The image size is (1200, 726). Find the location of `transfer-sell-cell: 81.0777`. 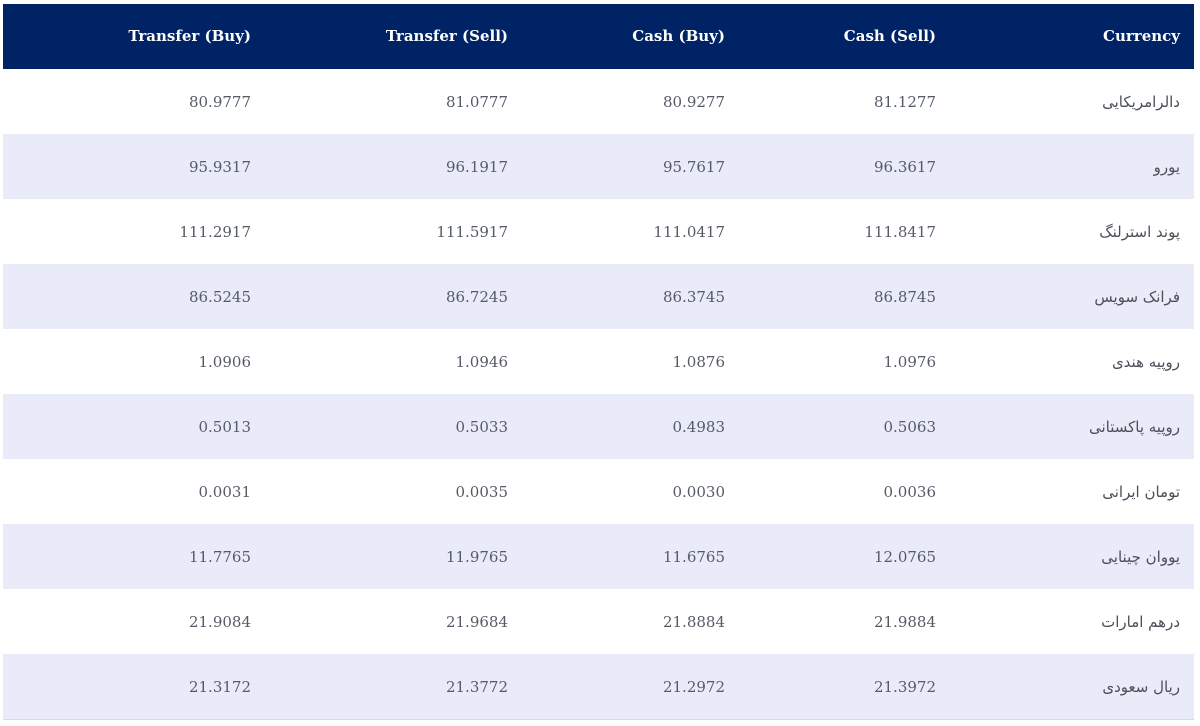

transfer-sell-cell: 81.0777 is located at coordinates (476, 101).